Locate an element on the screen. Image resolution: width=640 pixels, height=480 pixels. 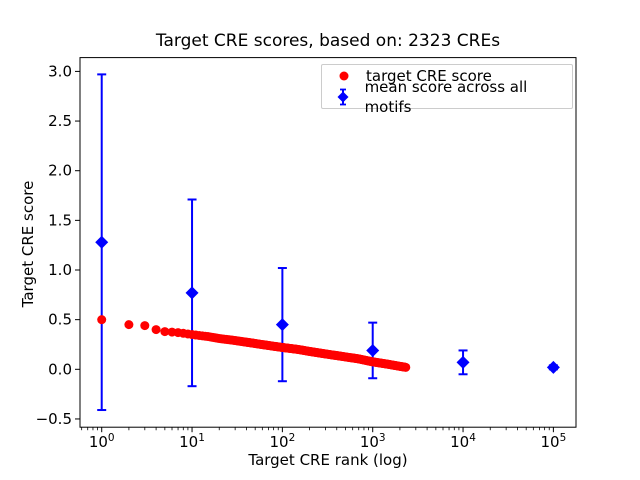
y-axis-label: Target CRE score is located at coordinates (28, 244).